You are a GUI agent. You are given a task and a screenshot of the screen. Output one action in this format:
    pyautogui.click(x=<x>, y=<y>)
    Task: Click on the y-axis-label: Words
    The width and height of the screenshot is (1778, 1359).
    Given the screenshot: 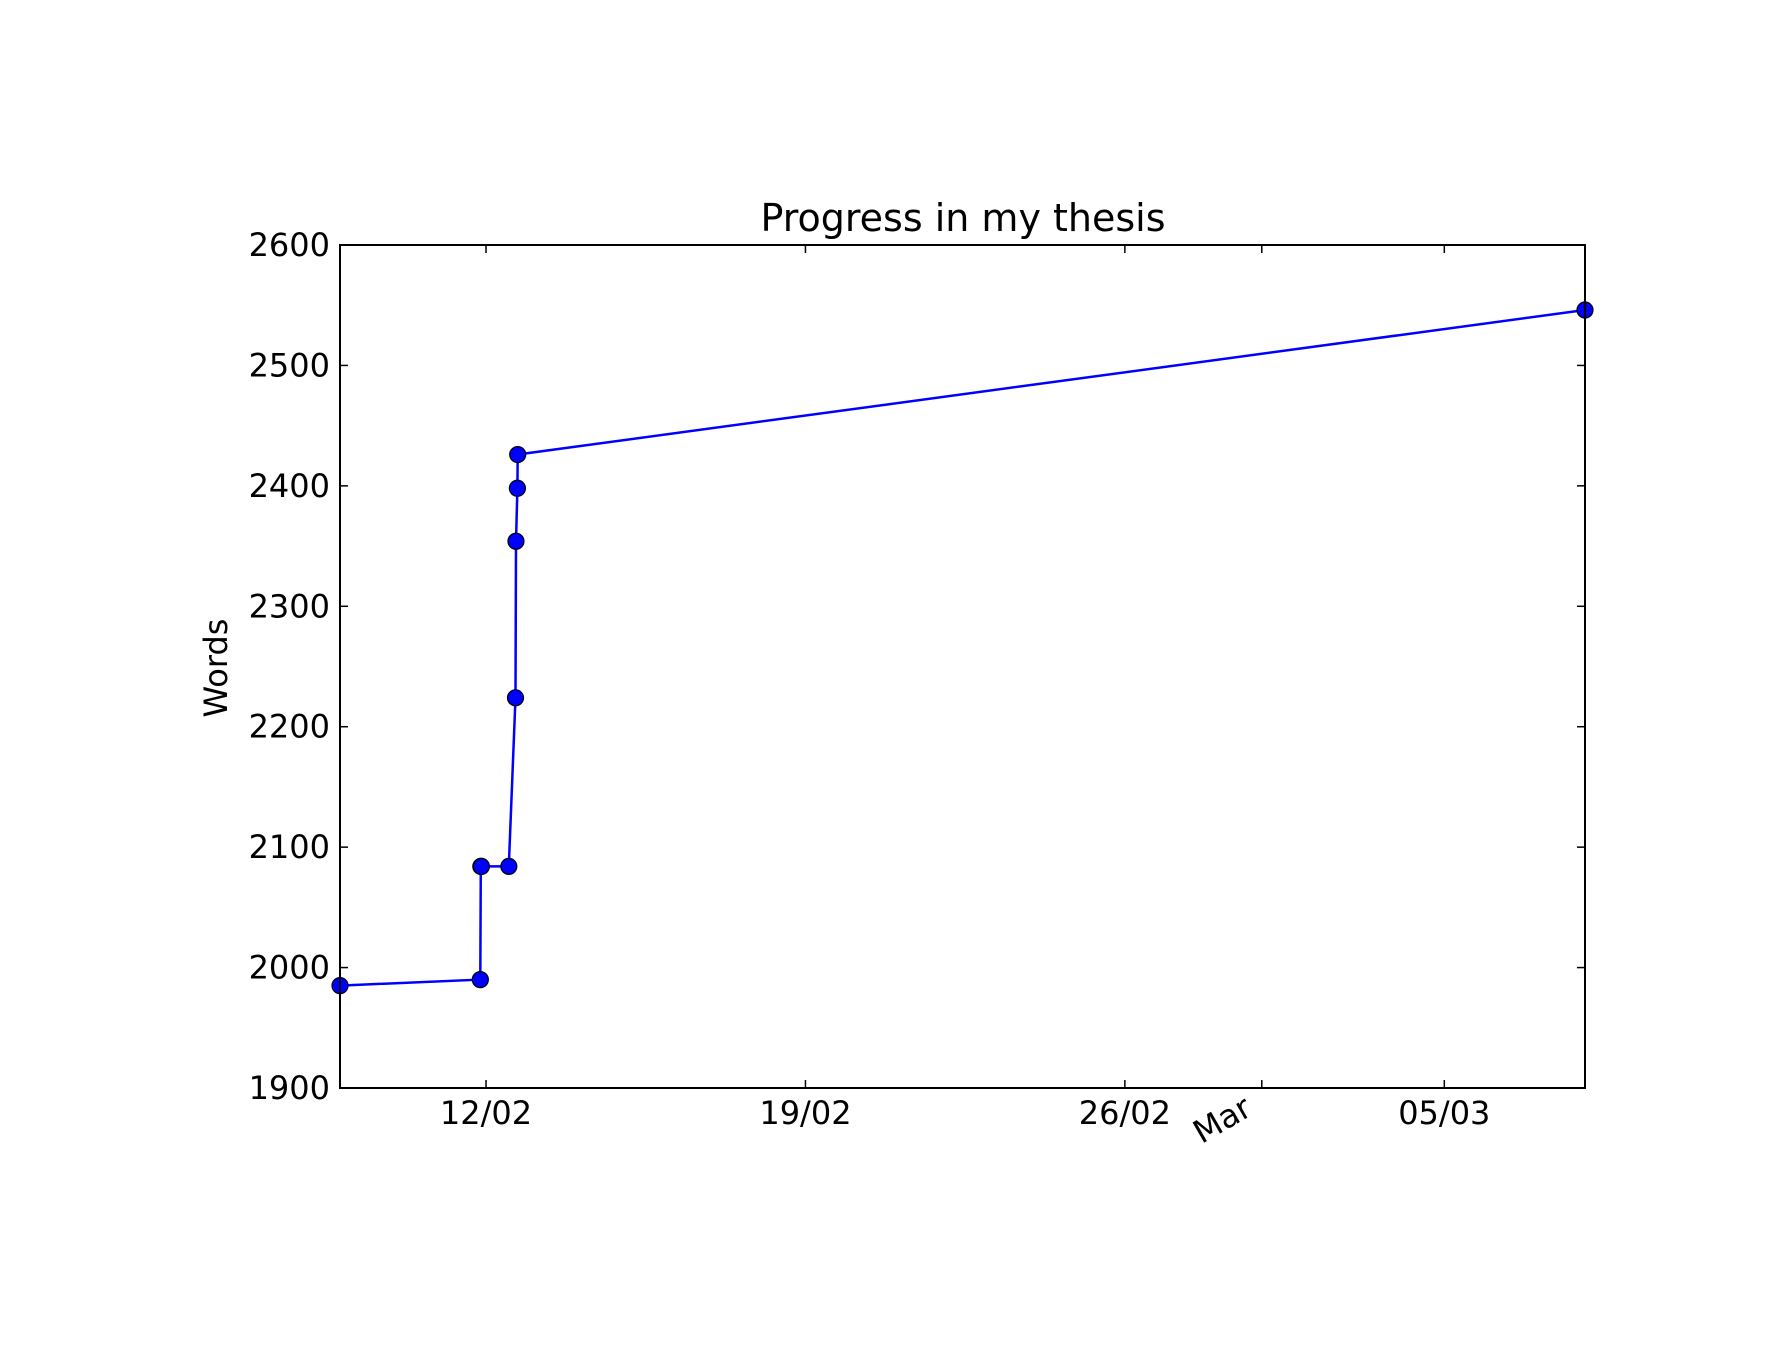 What is the action you would take?
    pyautogui.click(x=216, y=668)
    